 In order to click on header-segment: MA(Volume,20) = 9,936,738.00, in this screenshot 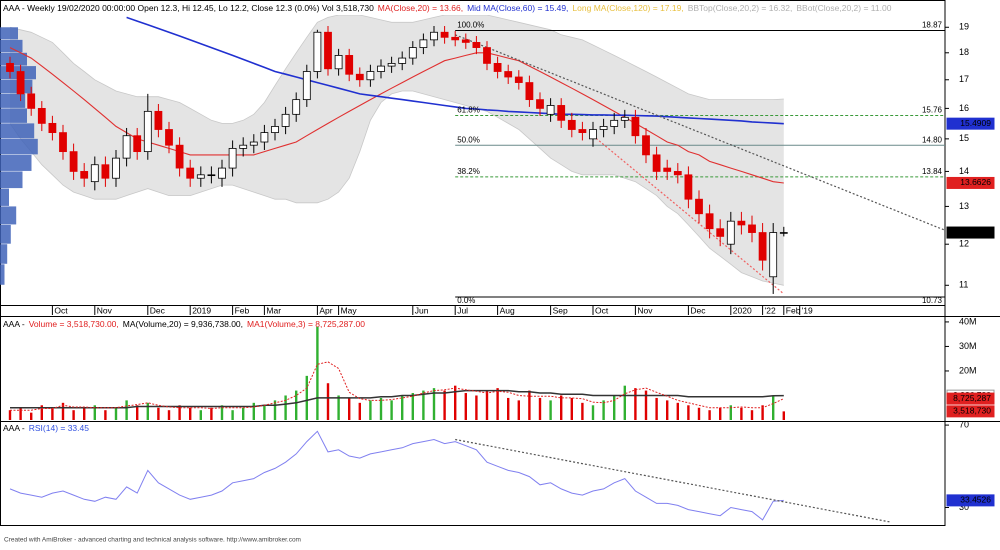, I will do `click(183, 324)`.